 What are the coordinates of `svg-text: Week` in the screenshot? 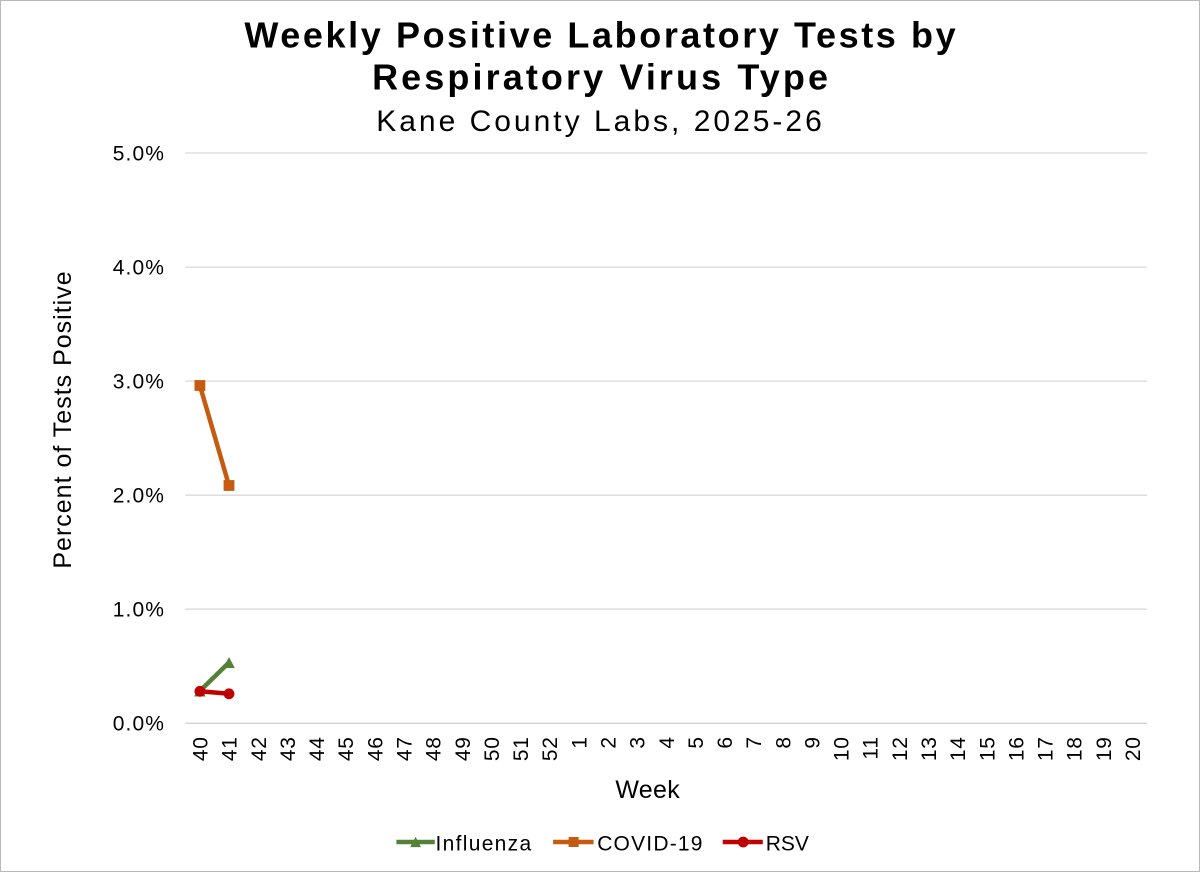 It's located at (647, 790).